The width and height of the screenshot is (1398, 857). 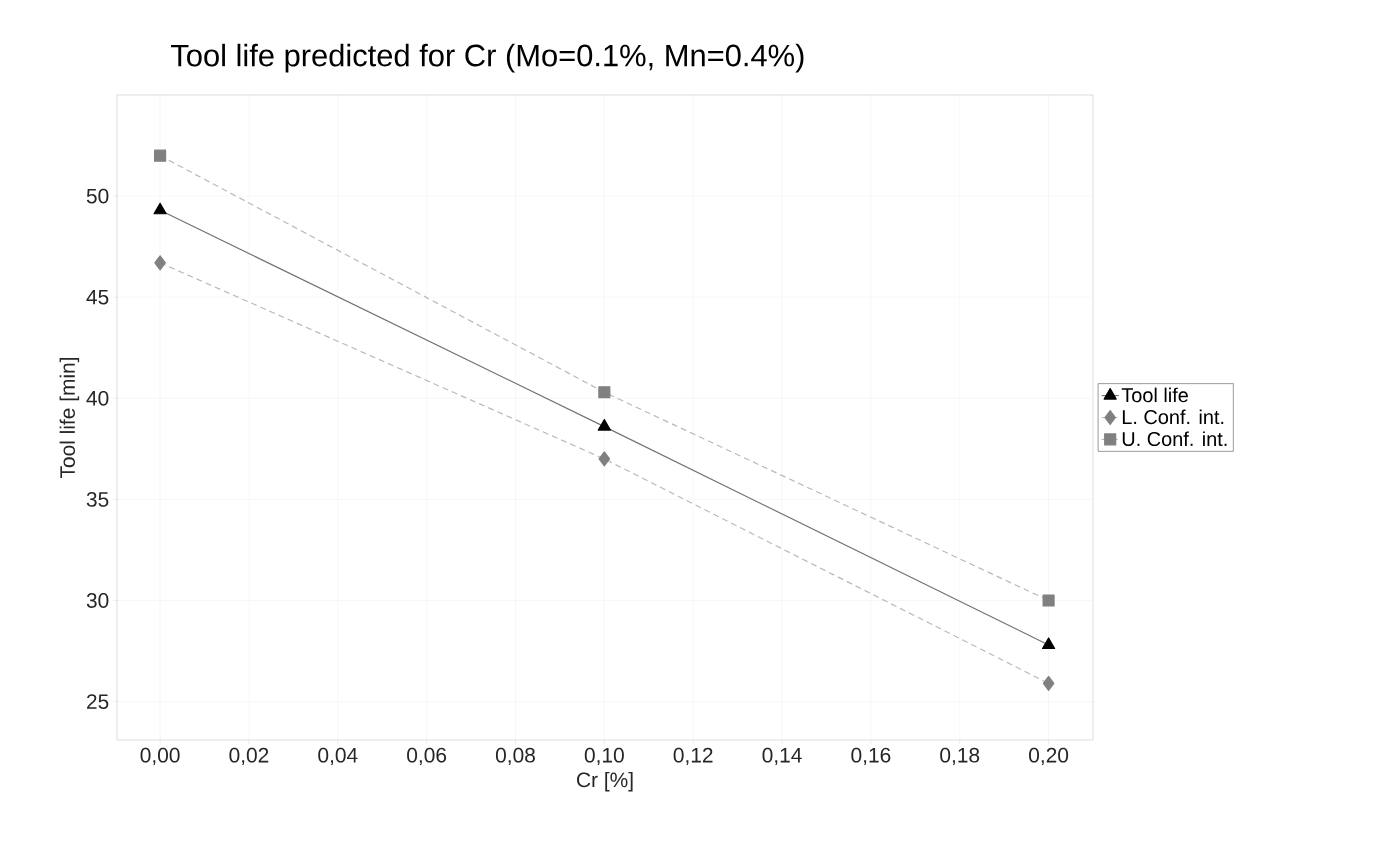 What do you see at coordinates (782, 756) in the screenshot?
I see `x-tick-label: 0,14` at bounding box center [782, 756].